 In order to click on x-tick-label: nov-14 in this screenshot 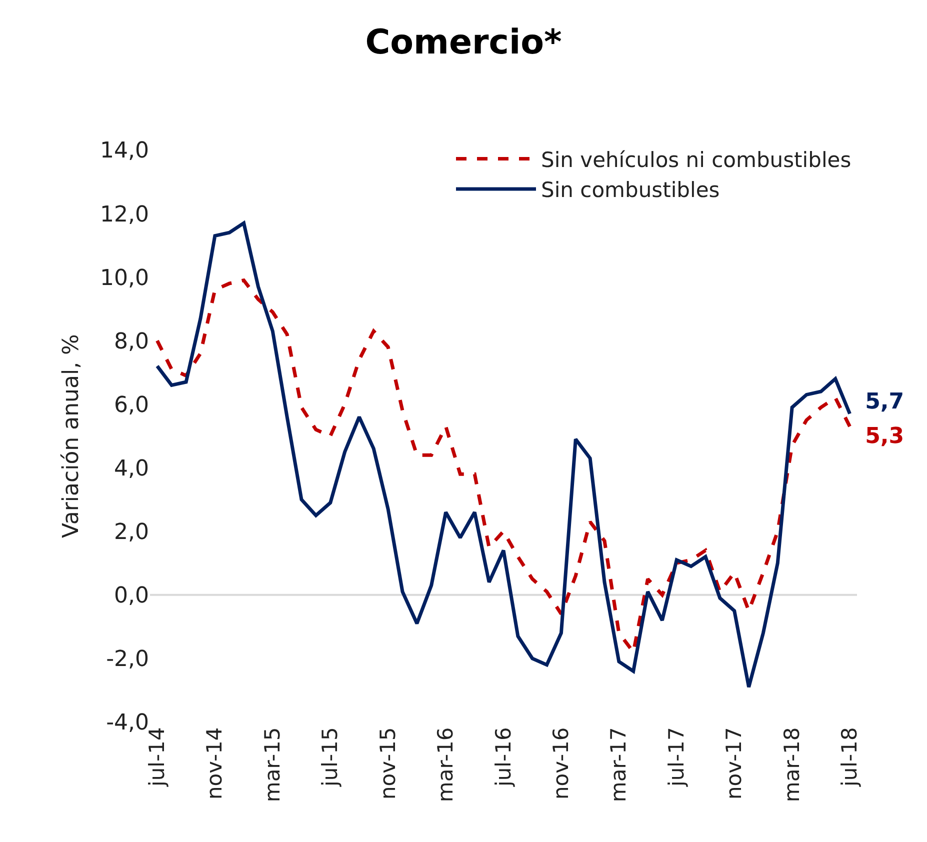, I will do `click(214, 763)`.